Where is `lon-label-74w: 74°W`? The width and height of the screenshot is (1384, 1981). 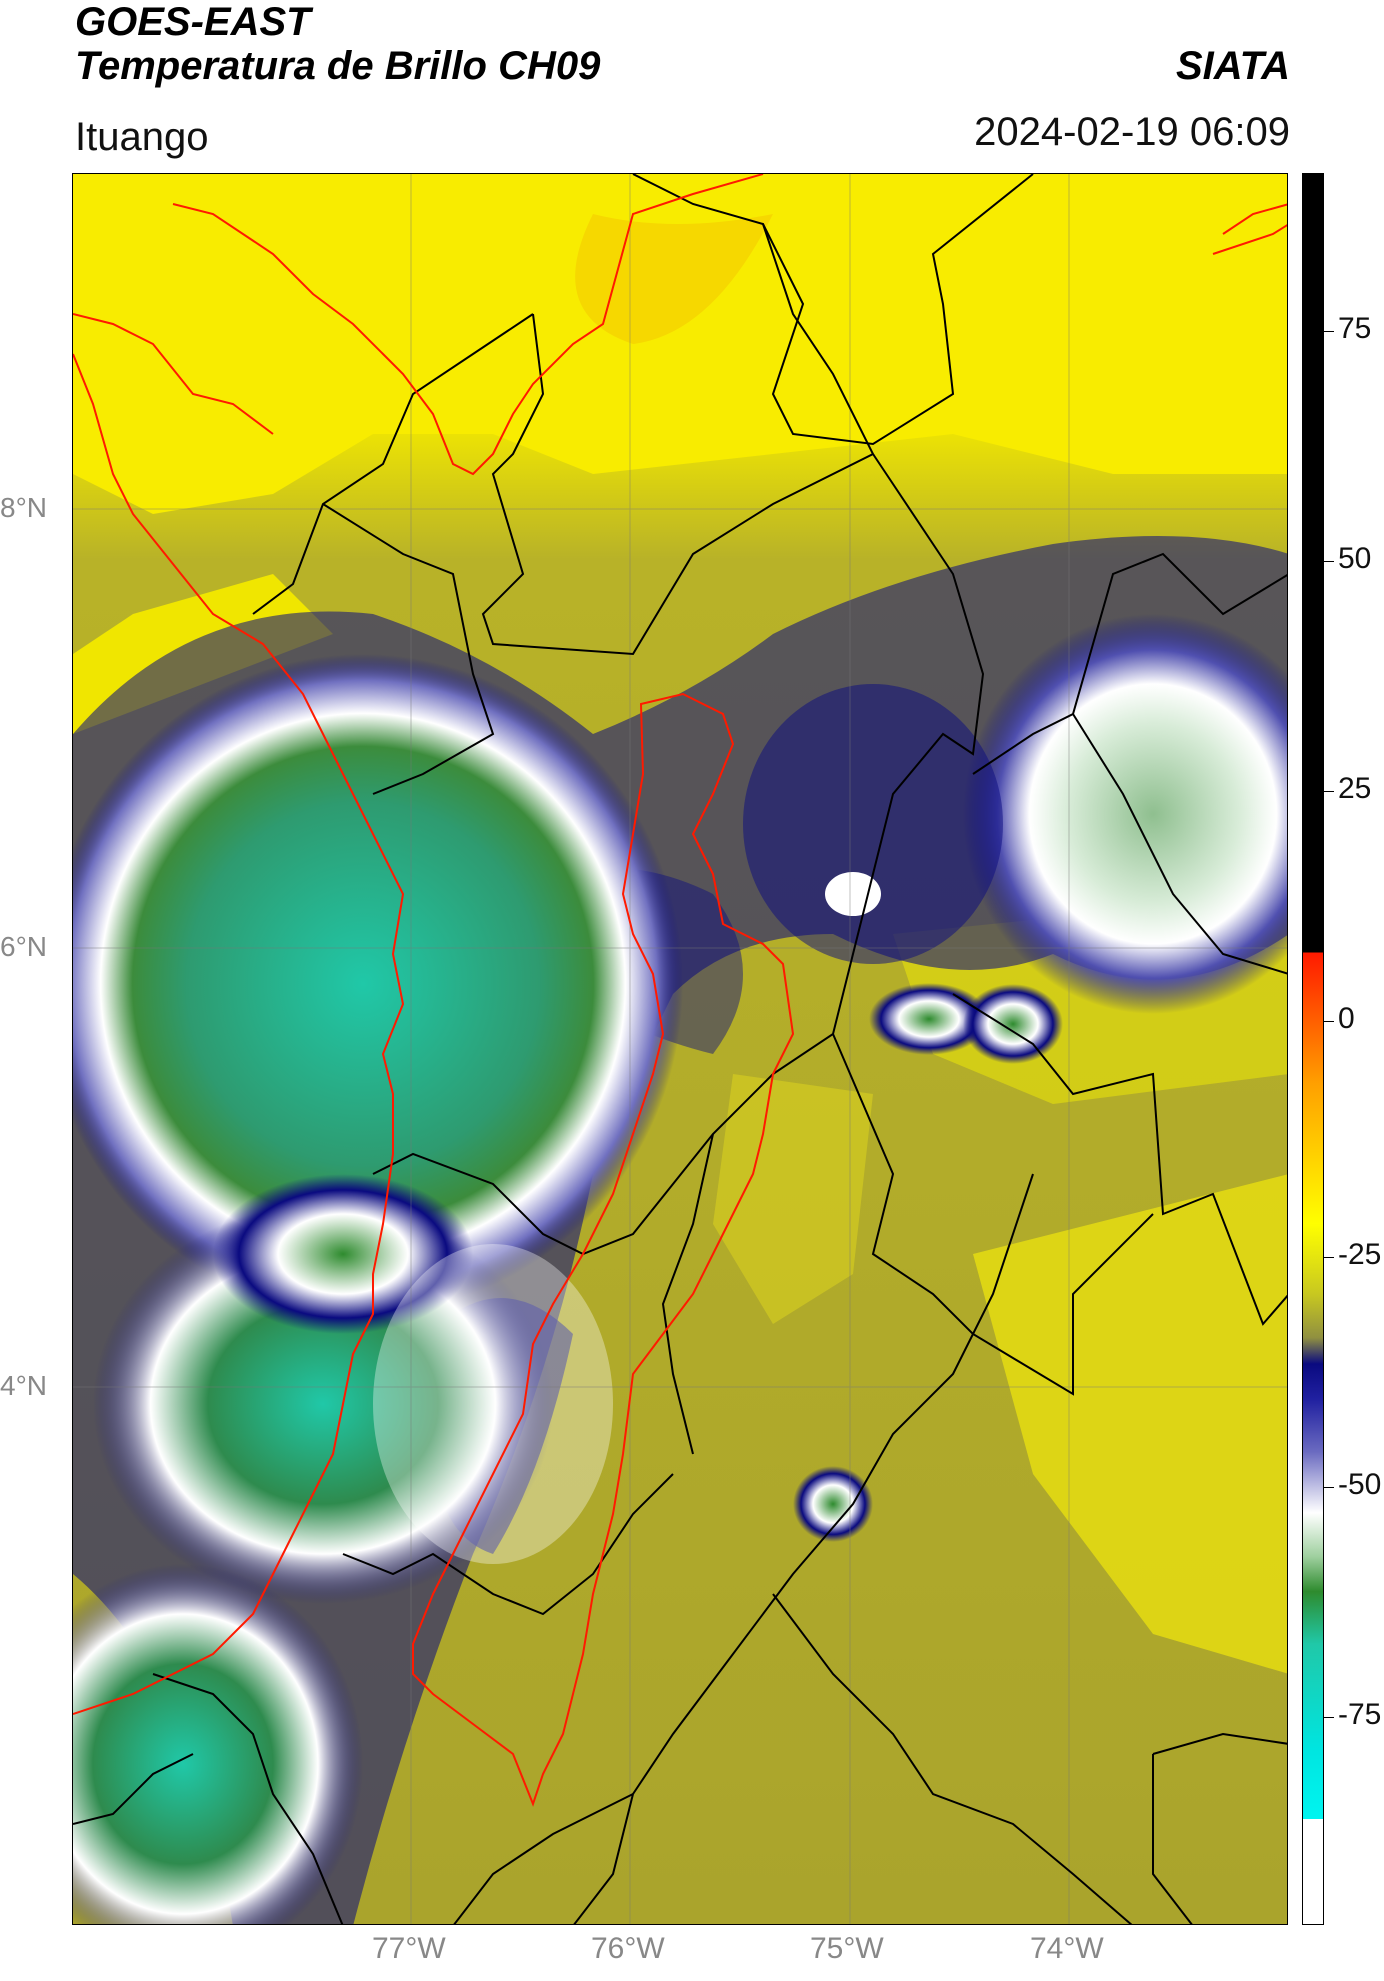 lon-label-74w: 74°W is located at coordinates (1067, 1948).